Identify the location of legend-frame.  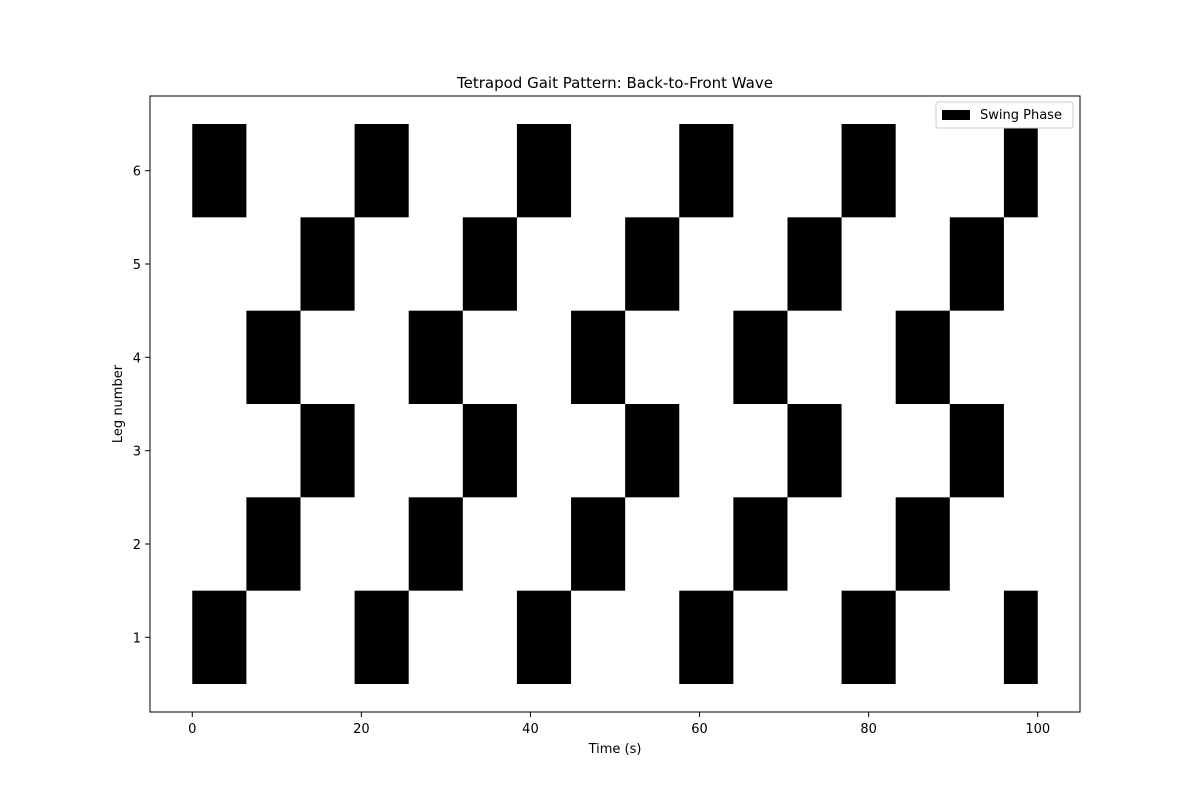
(1004, 115).